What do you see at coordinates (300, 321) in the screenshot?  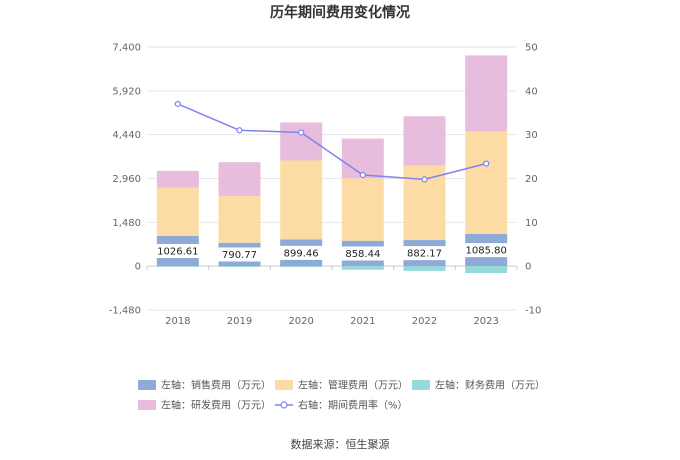 I see `x-axis-tick-label: 2020` at bounding box center [300, 321].